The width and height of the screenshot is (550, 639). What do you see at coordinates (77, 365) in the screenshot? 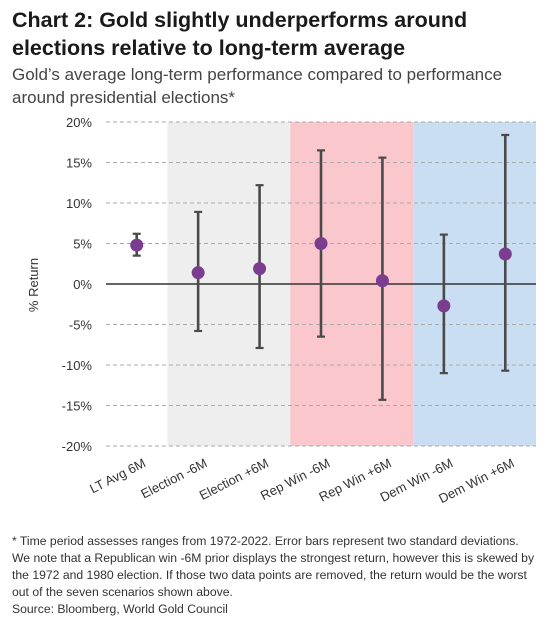
I see `y-tick-label: -10%` at bounding box center [77, 365].